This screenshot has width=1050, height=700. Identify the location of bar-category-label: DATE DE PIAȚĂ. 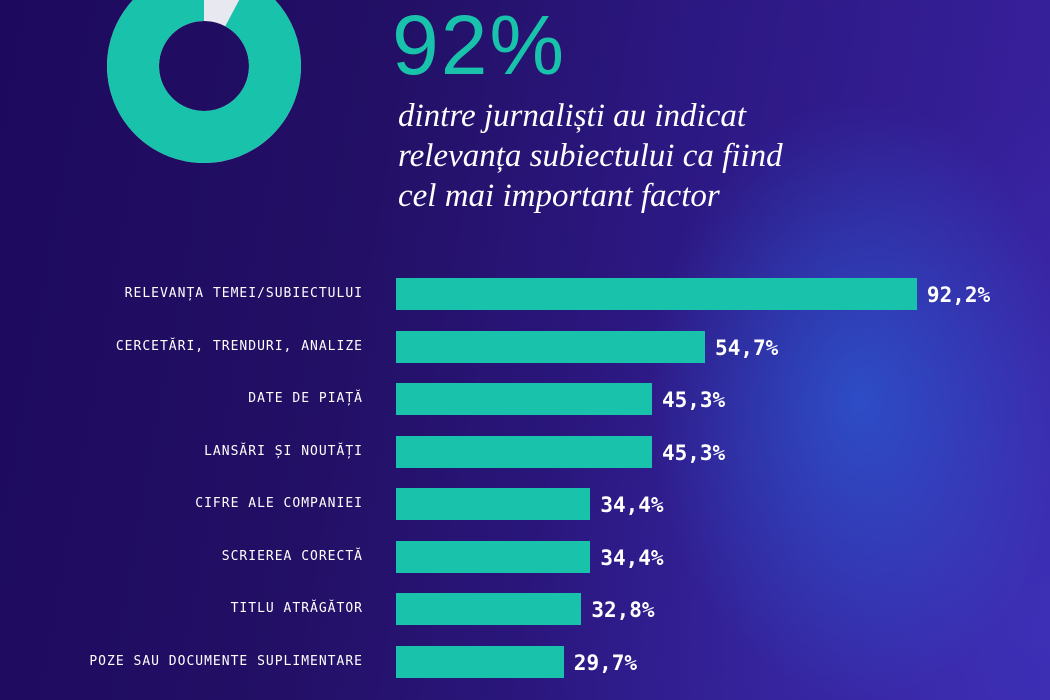
(305, 398).